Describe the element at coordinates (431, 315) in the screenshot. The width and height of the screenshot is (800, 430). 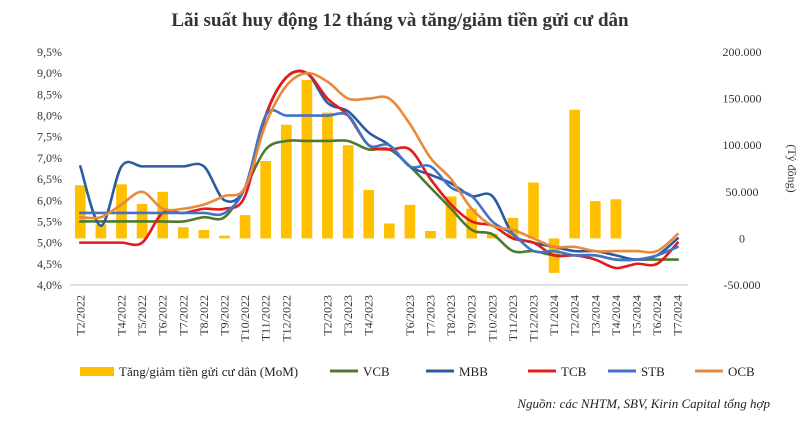
I see `x-tick-label: T7/2023` at that location.